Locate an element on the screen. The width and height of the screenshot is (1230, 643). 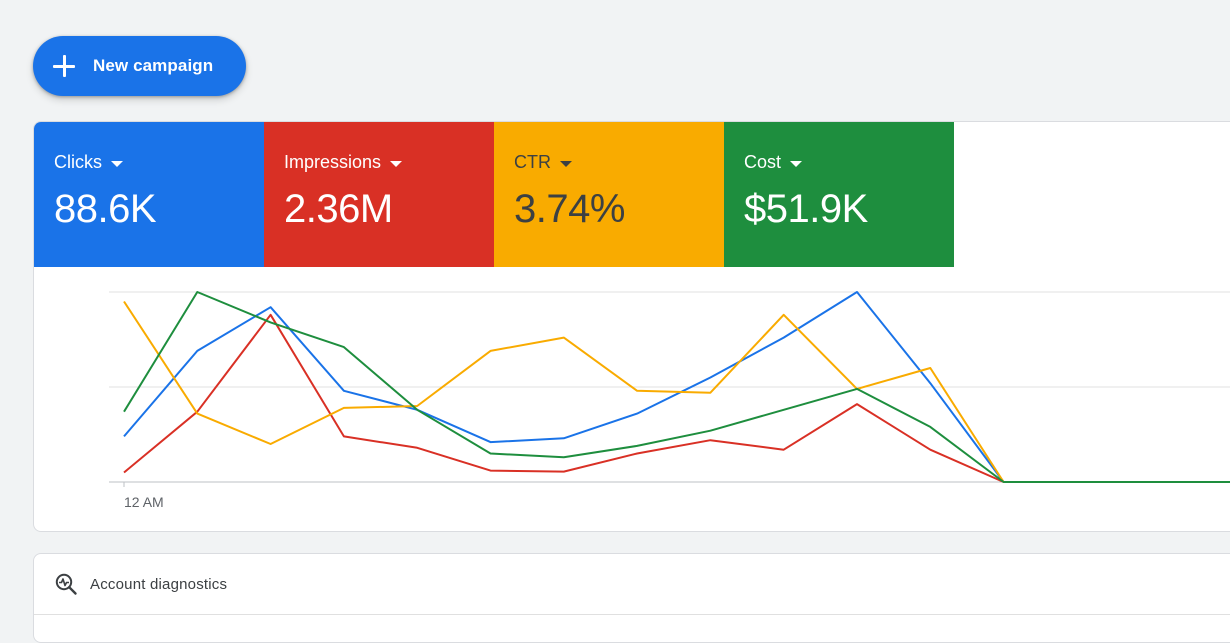
metric-tile-cost: Cost $51.9K is located at coordinates (839, 194).